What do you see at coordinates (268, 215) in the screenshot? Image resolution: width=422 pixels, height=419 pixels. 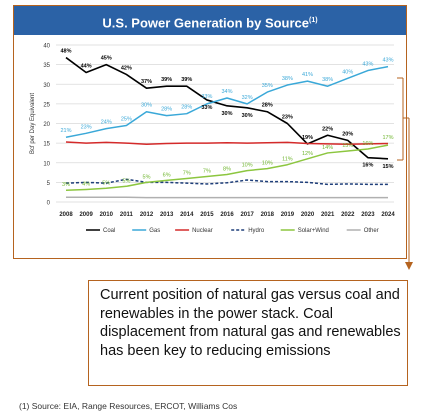 I see `x-tick-label: 2018` at bounding box center [268, 215].